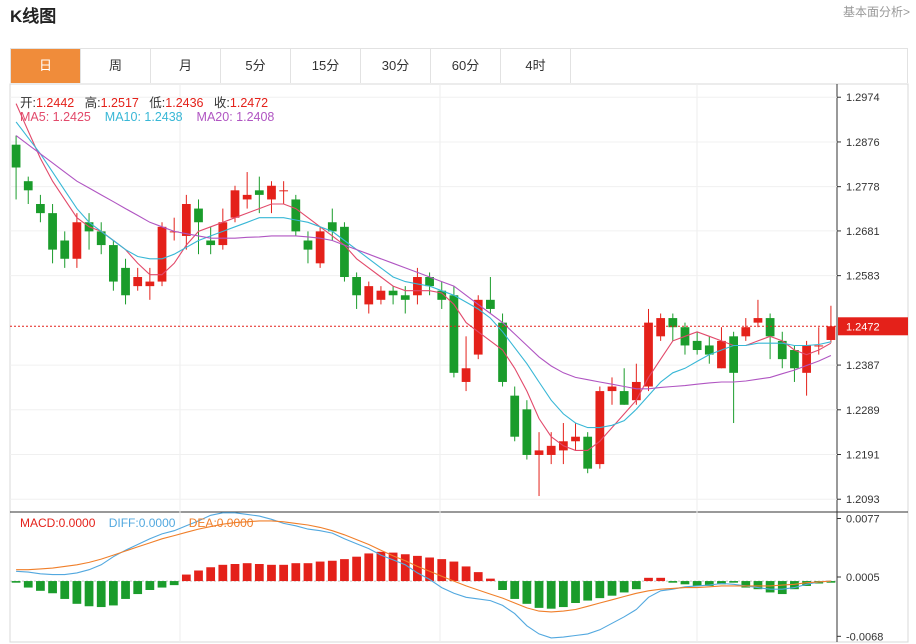 This screenshot has width=916, height=644. I want to click on y-tick-label: 1.2289, so click(863, 411).